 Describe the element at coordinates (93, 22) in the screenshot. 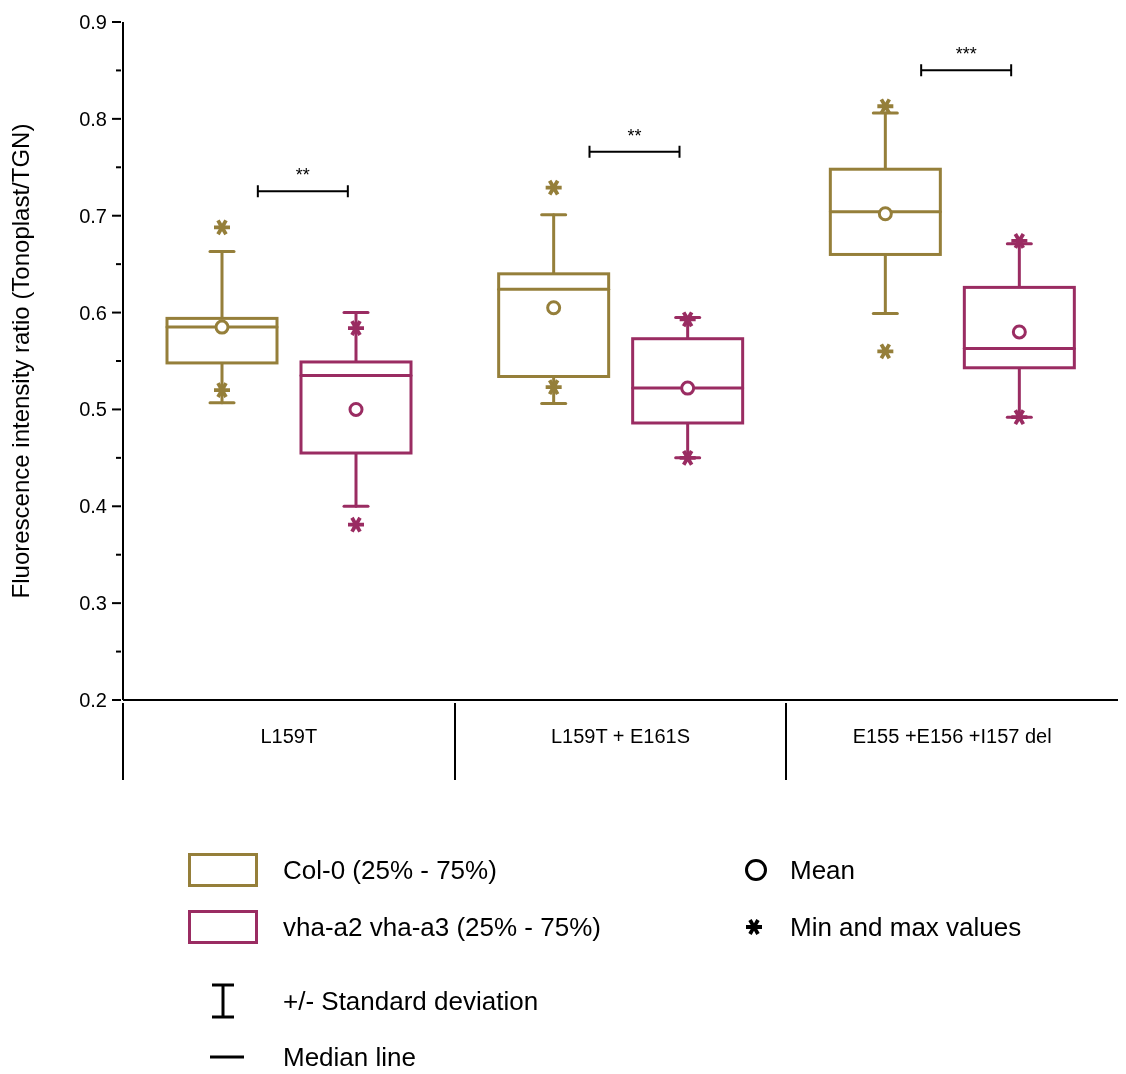

I see `y-tick-label: 0.9` at that location.